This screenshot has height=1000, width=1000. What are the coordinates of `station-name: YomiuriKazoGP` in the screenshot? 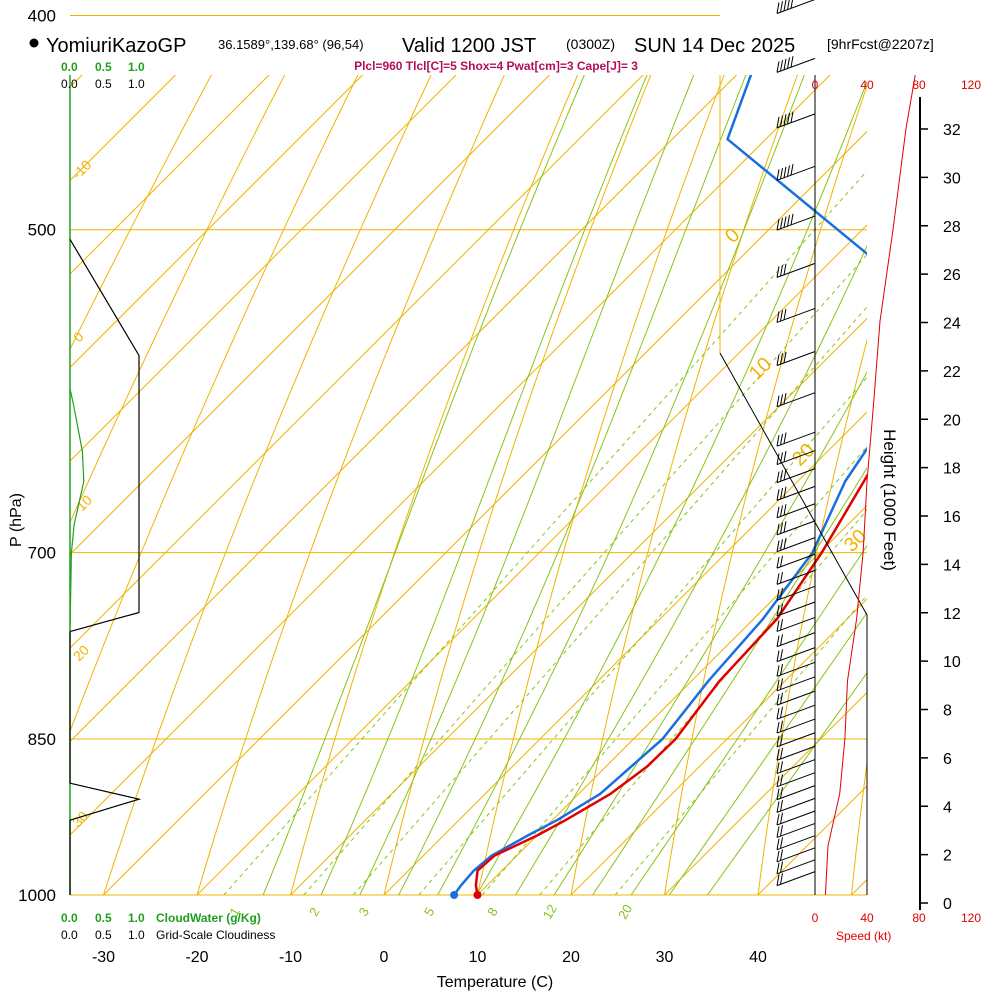 It's located at (116, 46).